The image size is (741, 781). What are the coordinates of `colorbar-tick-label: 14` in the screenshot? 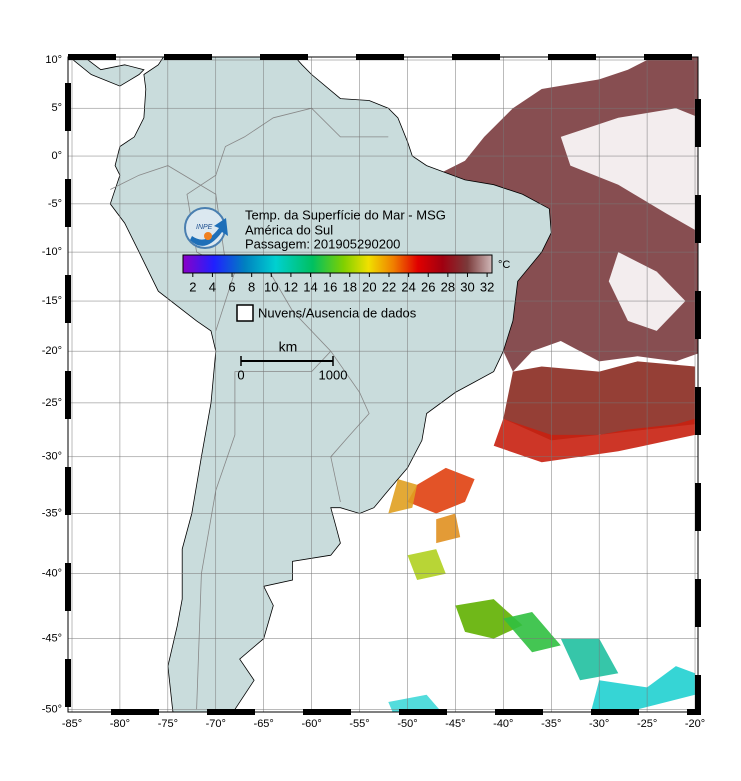 It's located at (310, 286).